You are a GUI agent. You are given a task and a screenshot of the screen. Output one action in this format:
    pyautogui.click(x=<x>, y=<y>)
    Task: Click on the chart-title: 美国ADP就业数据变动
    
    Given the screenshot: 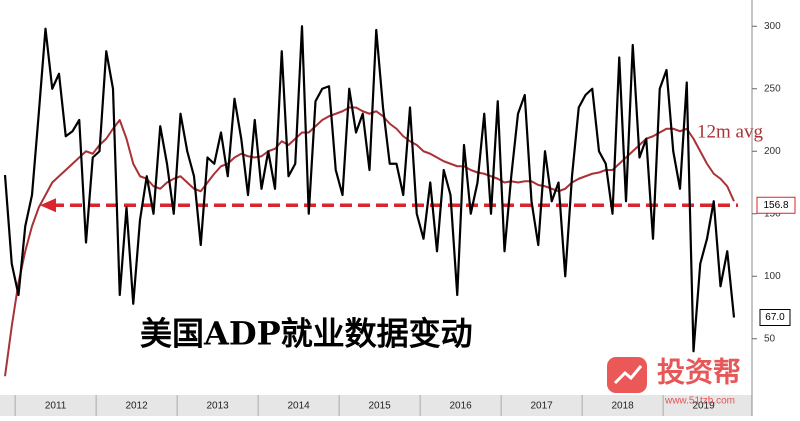 What is the action you would take?
    pyautogui.click(x=306, y=334)
    